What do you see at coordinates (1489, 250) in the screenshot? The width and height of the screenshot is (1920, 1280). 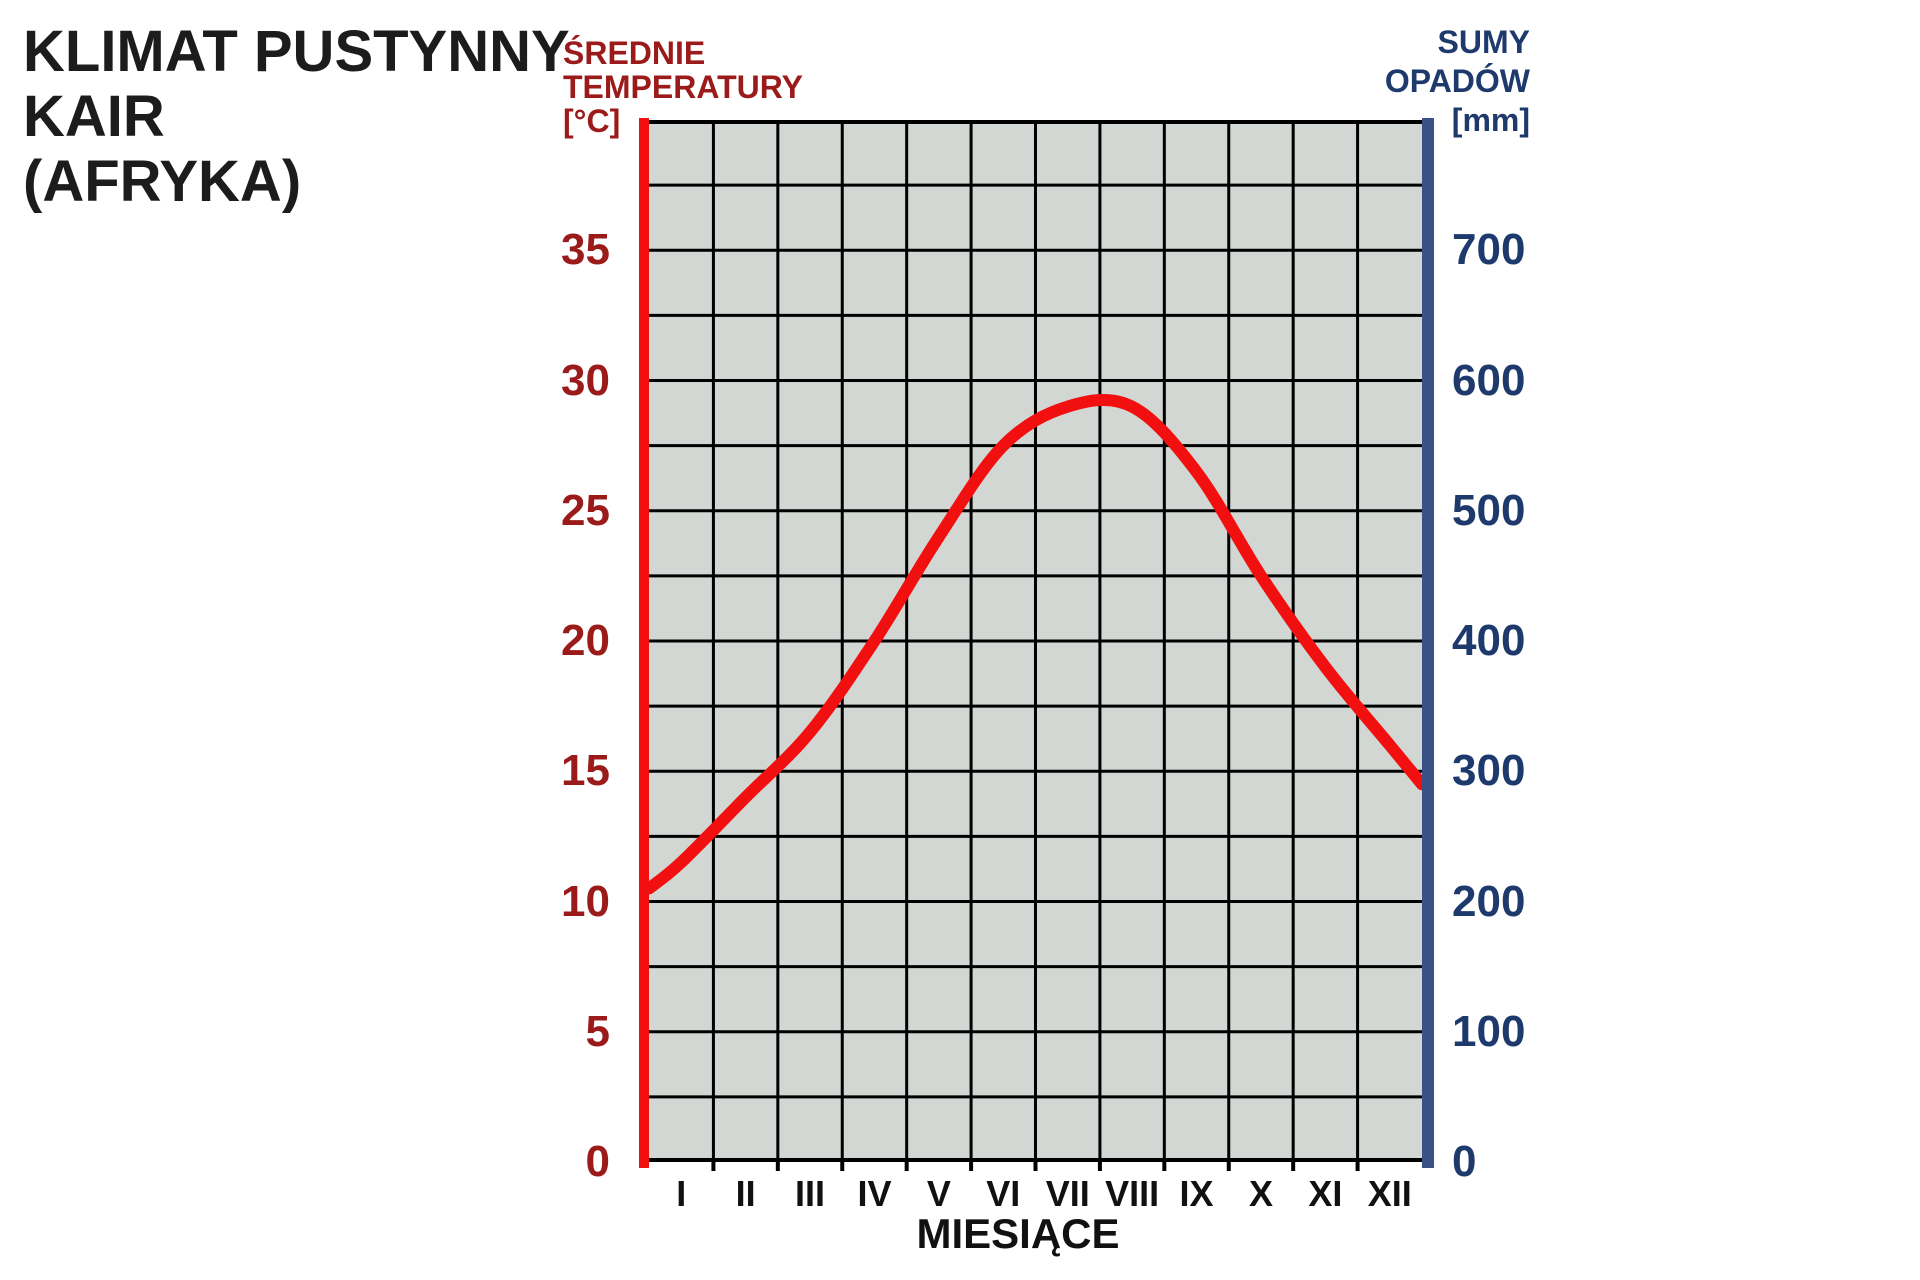 I see `precip-tick-label-700: 700` at bounding box center [1489, 250].